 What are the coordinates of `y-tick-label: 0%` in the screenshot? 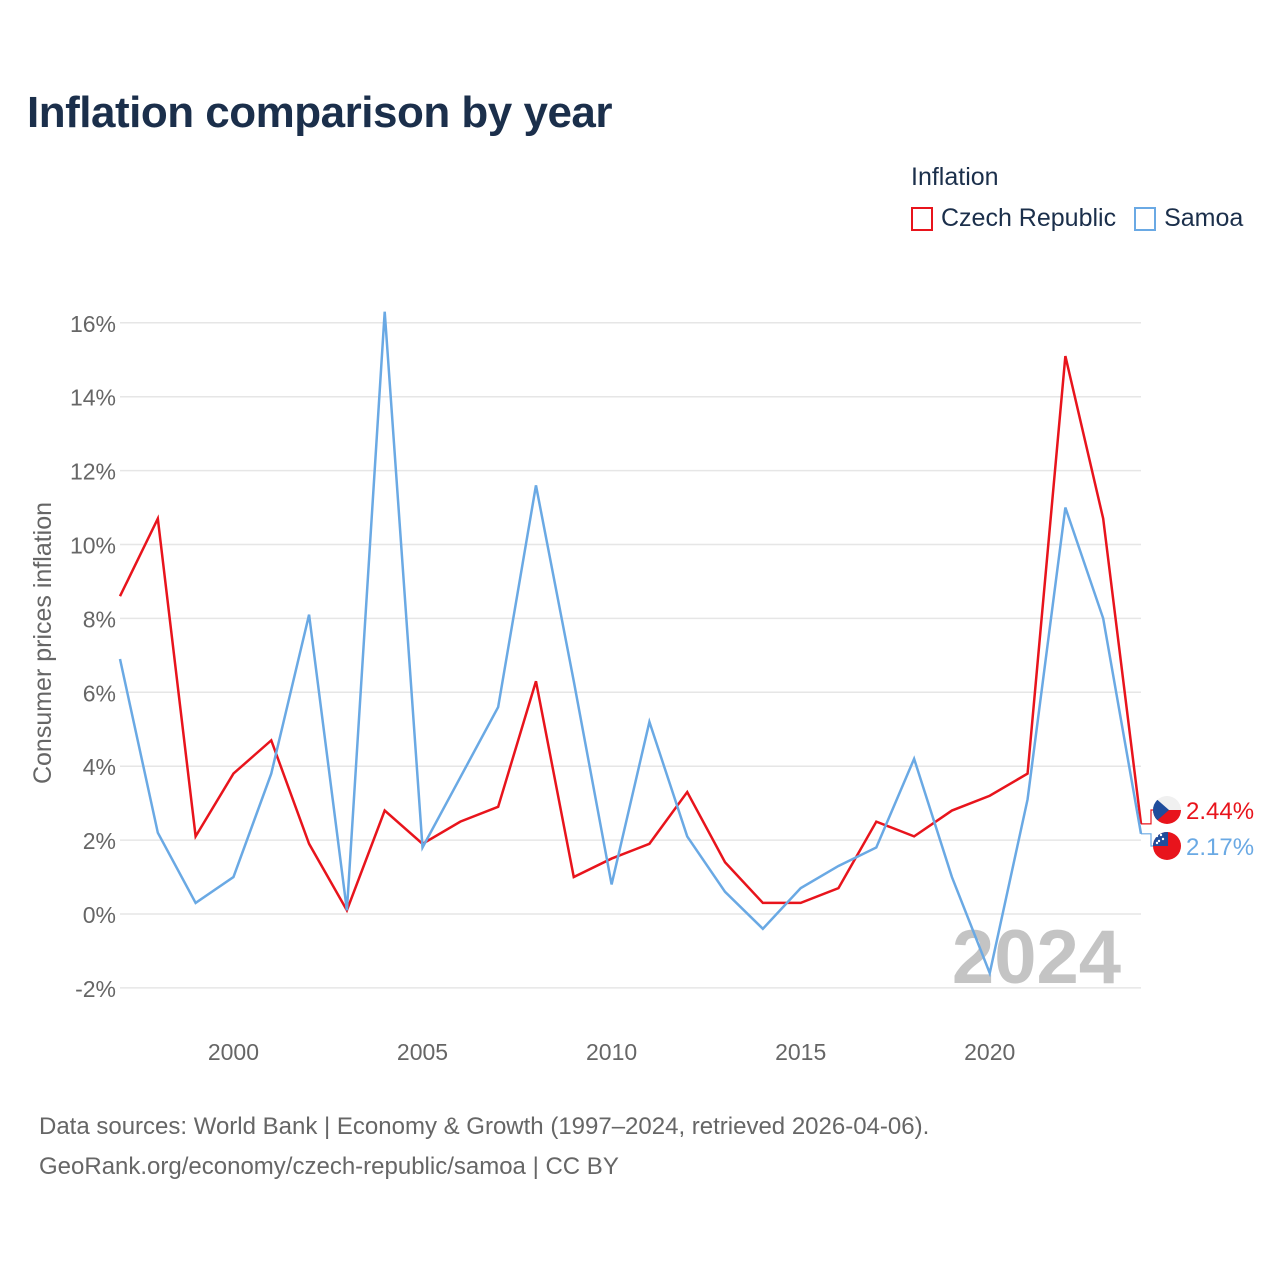 It's located at (99, 915).